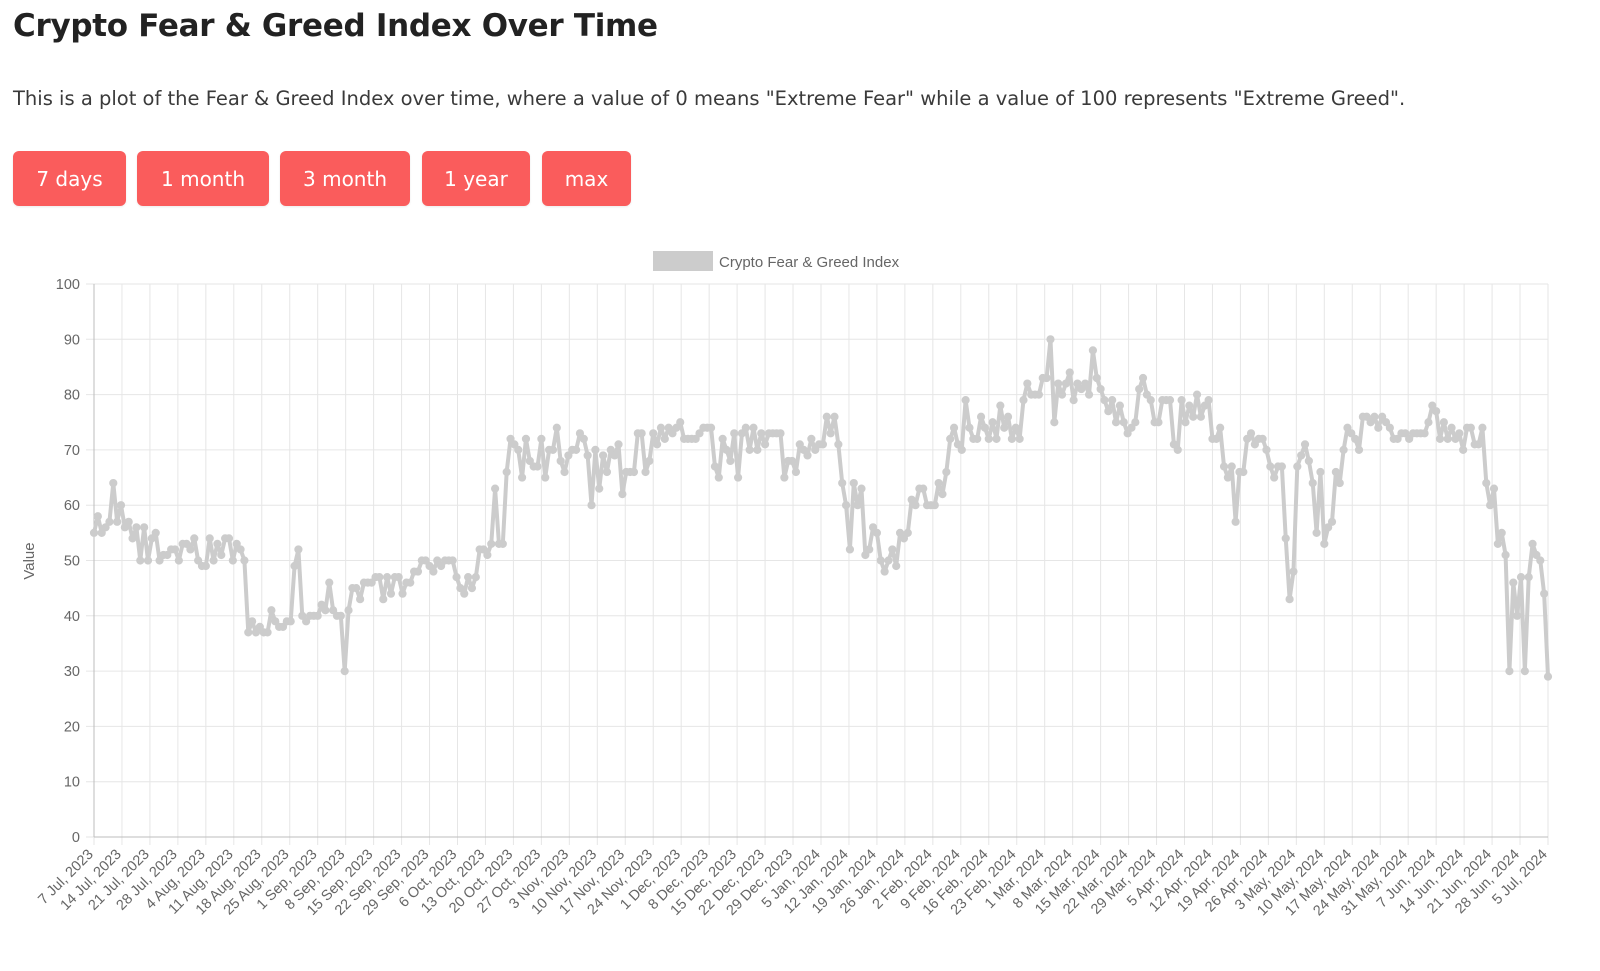 The height and width of the screenshot is (971, 1600). What do you see at coordinates (345, 178) in the screenshot?
I see `range-3-month-button: 3 month` at bounding box center [345, 178].